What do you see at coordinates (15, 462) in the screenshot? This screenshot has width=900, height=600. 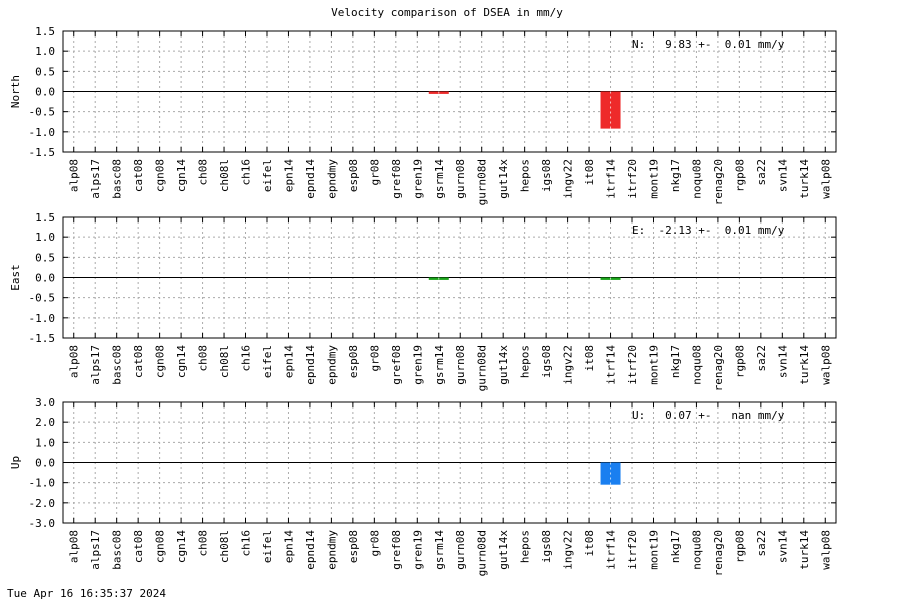 I see `y-axis-label: Up` at bounding box center [15, 462].